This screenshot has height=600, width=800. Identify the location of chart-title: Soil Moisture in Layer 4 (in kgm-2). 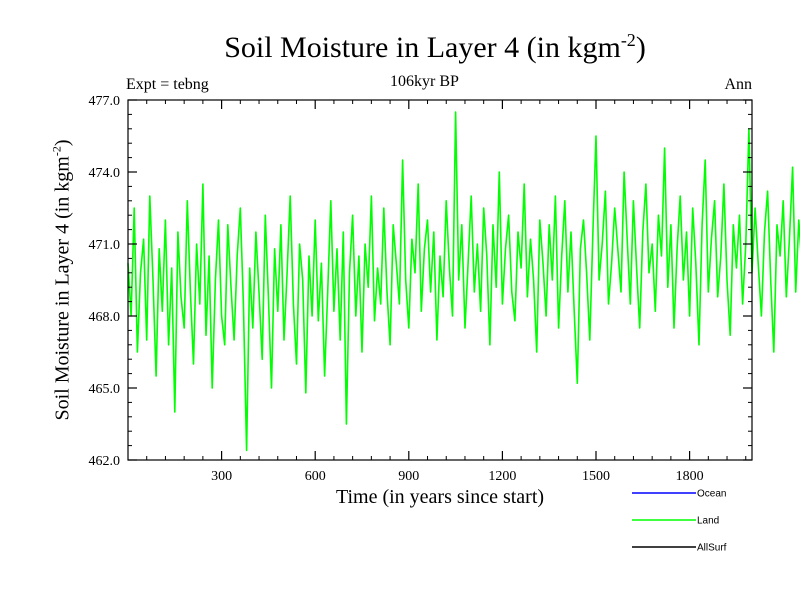
(435, 47).